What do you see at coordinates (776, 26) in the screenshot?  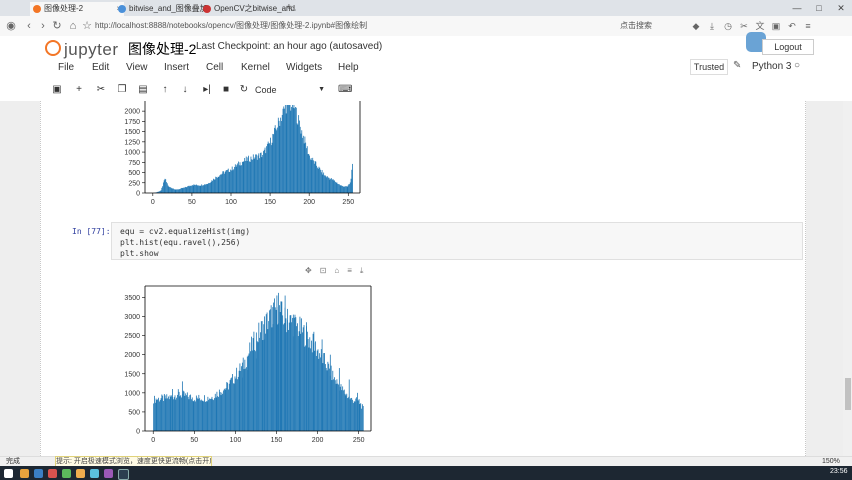 I see `game-icon: ▣` at bounding box center [776, 26].